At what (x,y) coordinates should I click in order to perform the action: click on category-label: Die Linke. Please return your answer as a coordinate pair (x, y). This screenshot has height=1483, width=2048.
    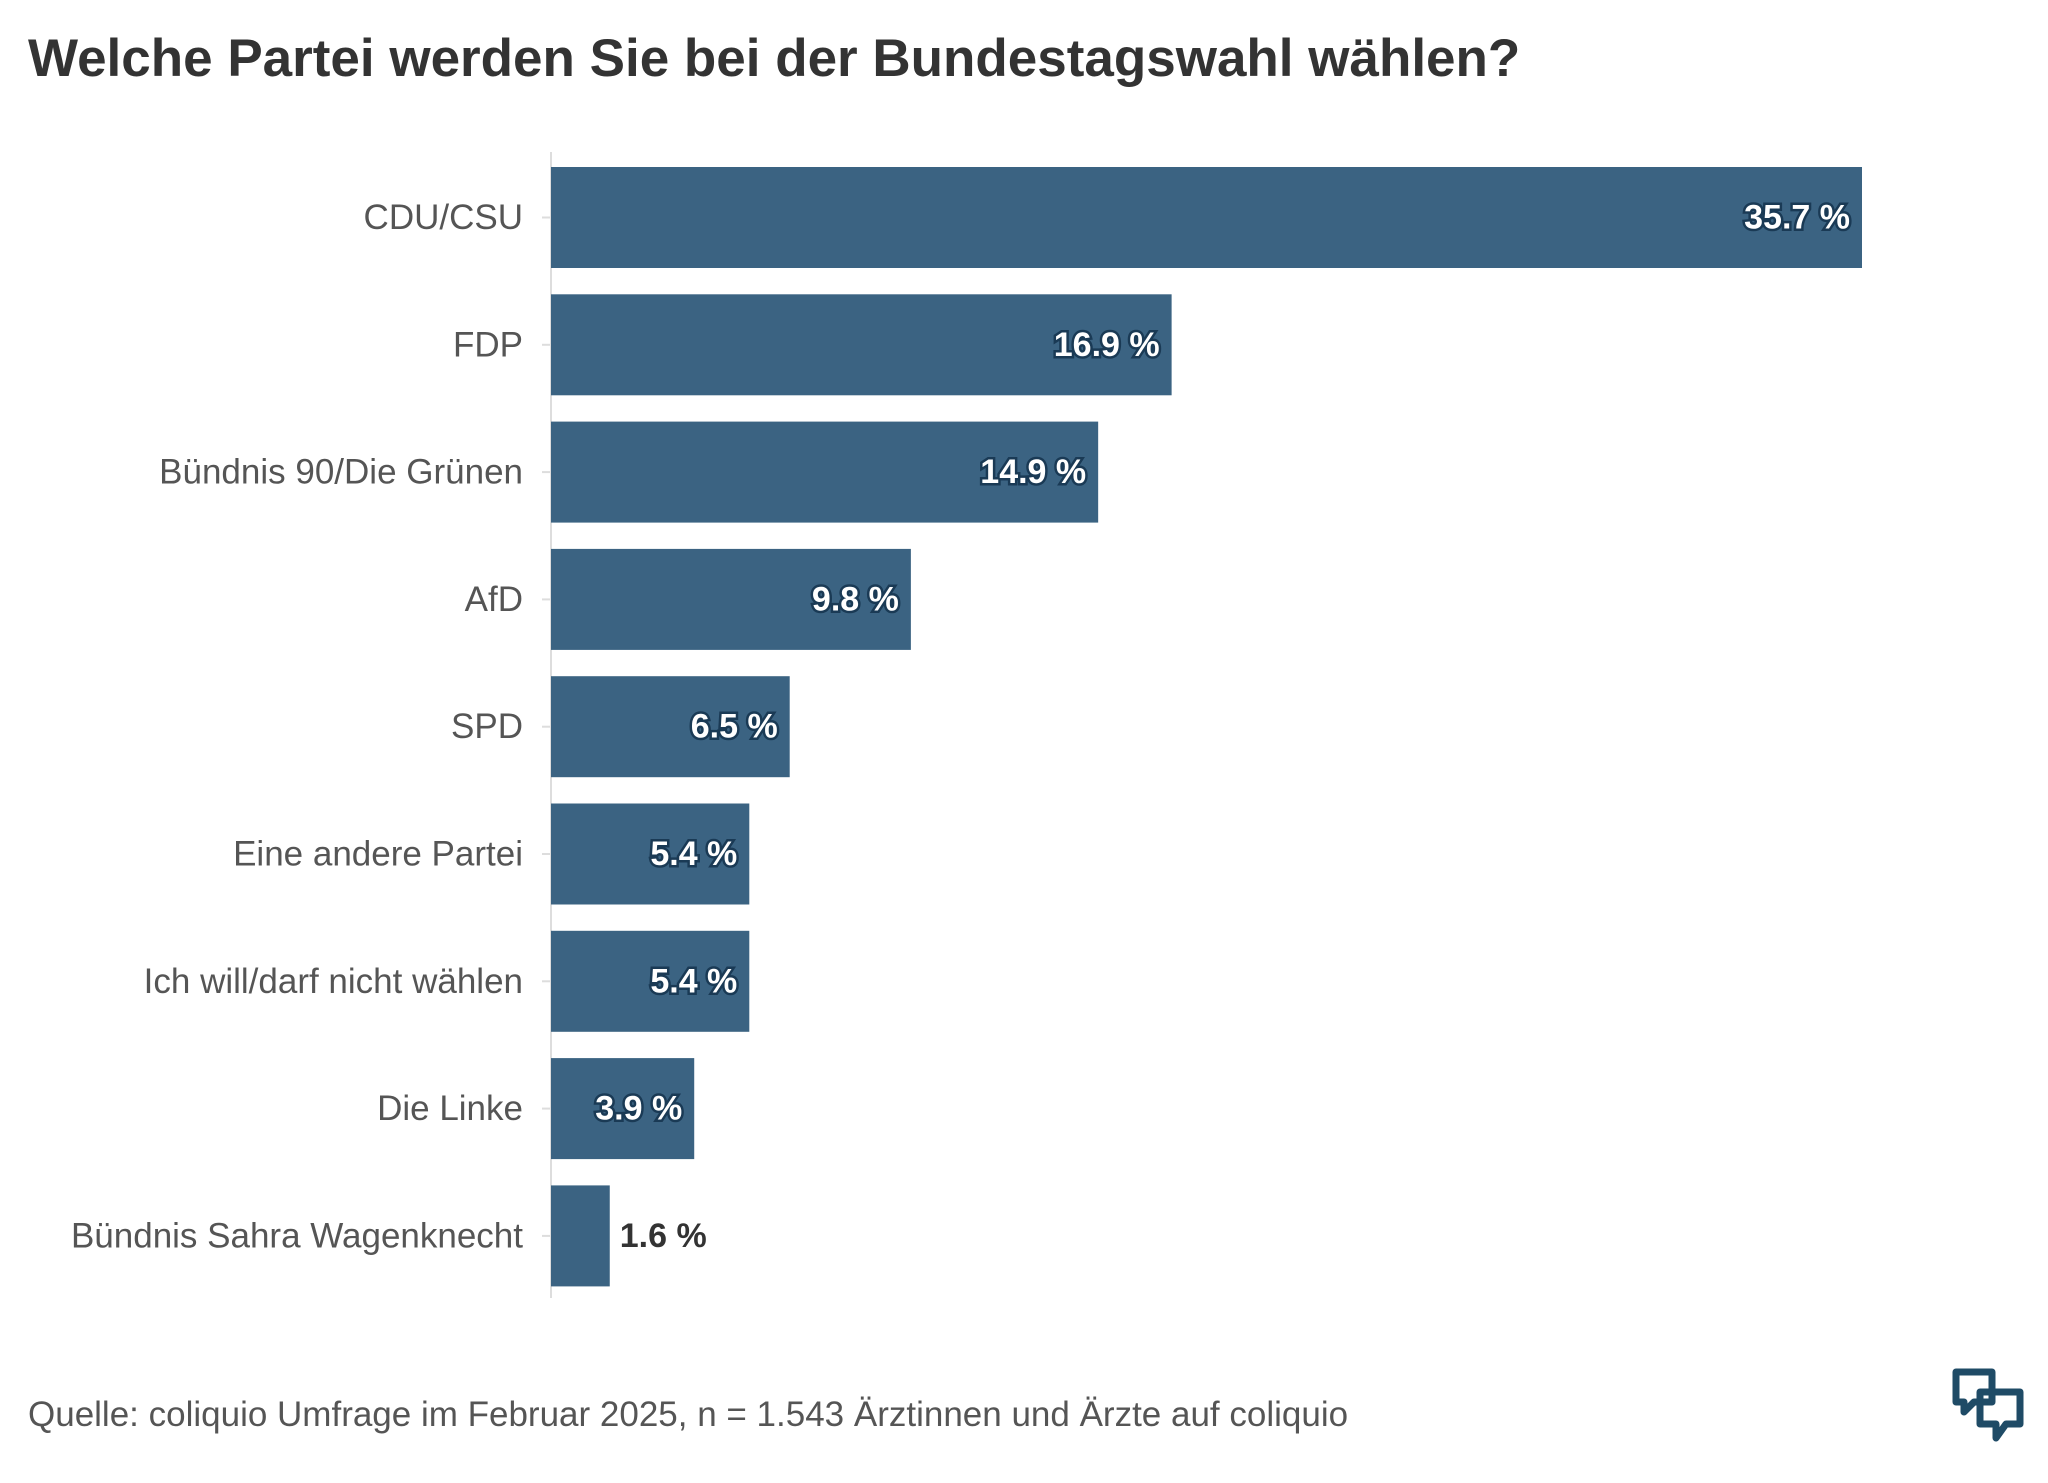
    Looking at the image, I should click on (450, 1108).